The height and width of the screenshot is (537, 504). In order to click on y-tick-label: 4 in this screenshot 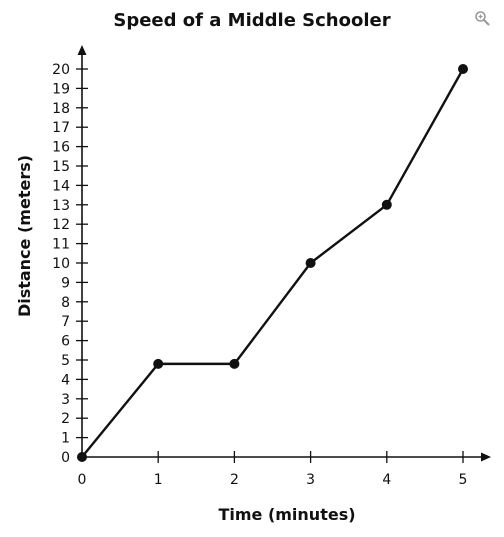, I will do `click(65, 380)`.